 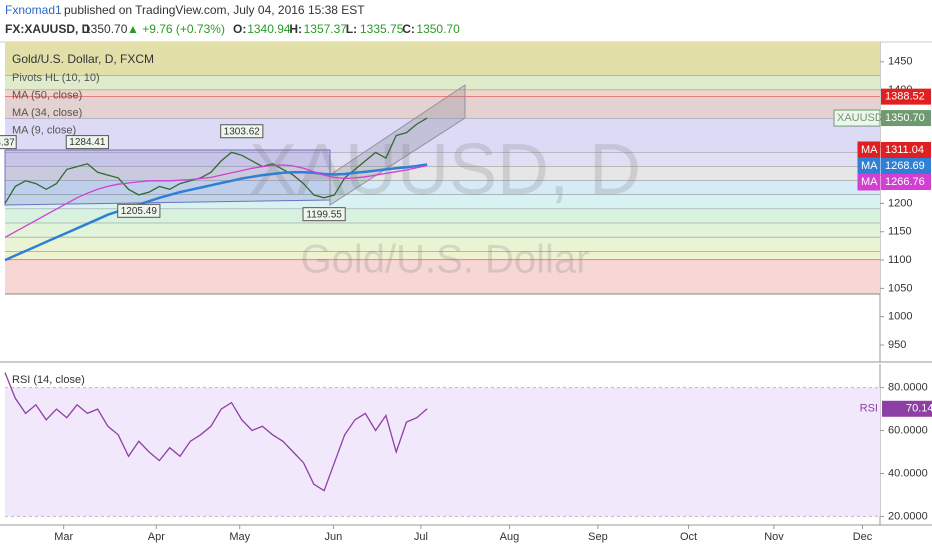 What do you see at coordinates (44, 130) in the screenshot?
I see `legend-entry: MA (9, close)` at bounding box center [44, 130].